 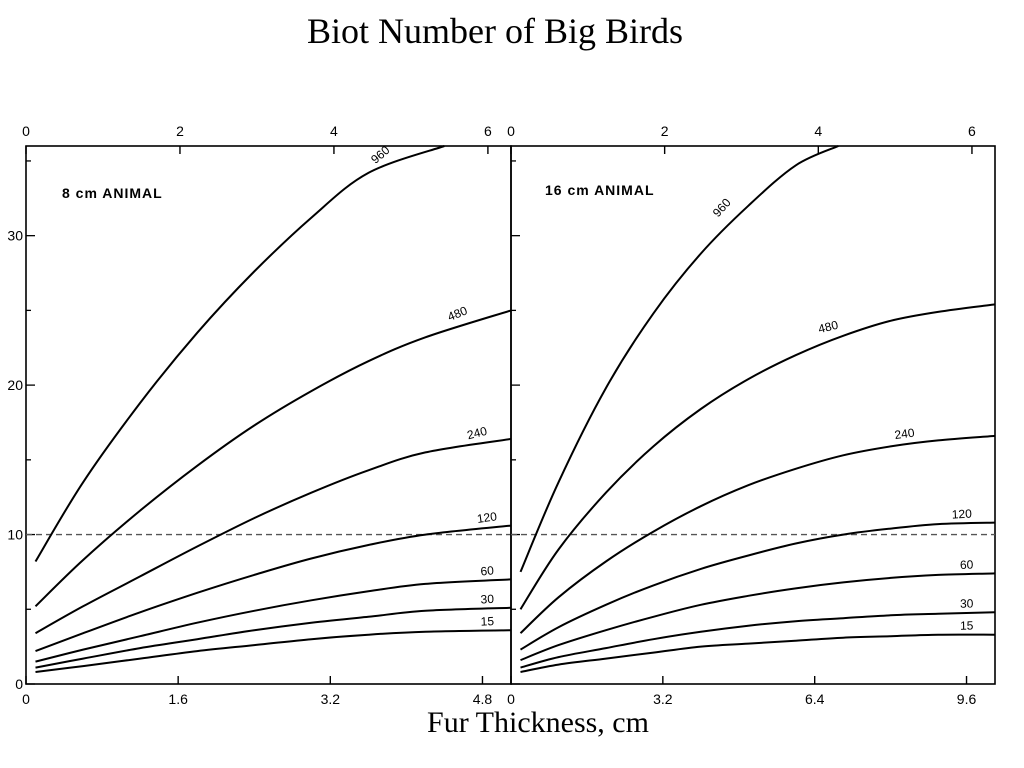 I want to click on slide-title: Biot Number of Big Birds, so click(x=495, y=31).